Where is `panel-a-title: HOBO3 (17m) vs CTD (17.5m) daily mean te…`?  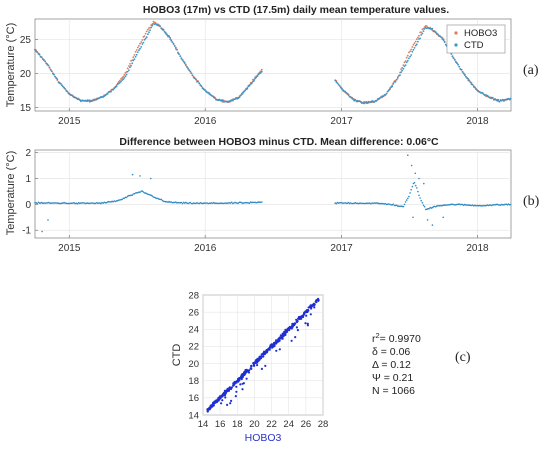
panel-a-title: HOBO3 (17m) vs CTD (17.5m) daily mean te… is located at coordinates (296, 10).